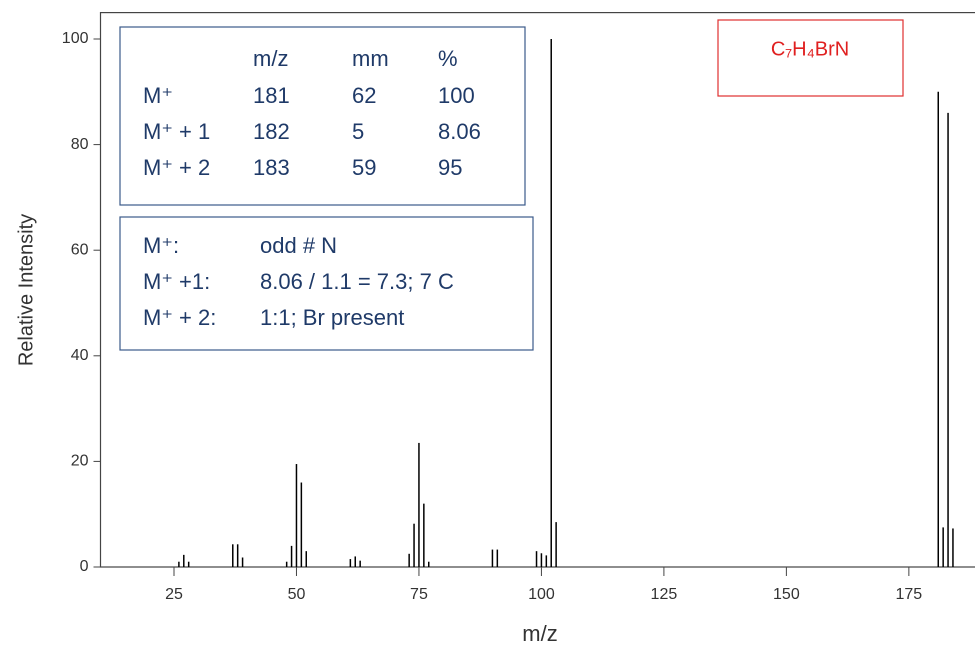 The height and width of the screenshot is (655, 975). Describe the element at coordinates (298, 245) in the screenshot. I see `interpretation-text: odd # N` at that location.